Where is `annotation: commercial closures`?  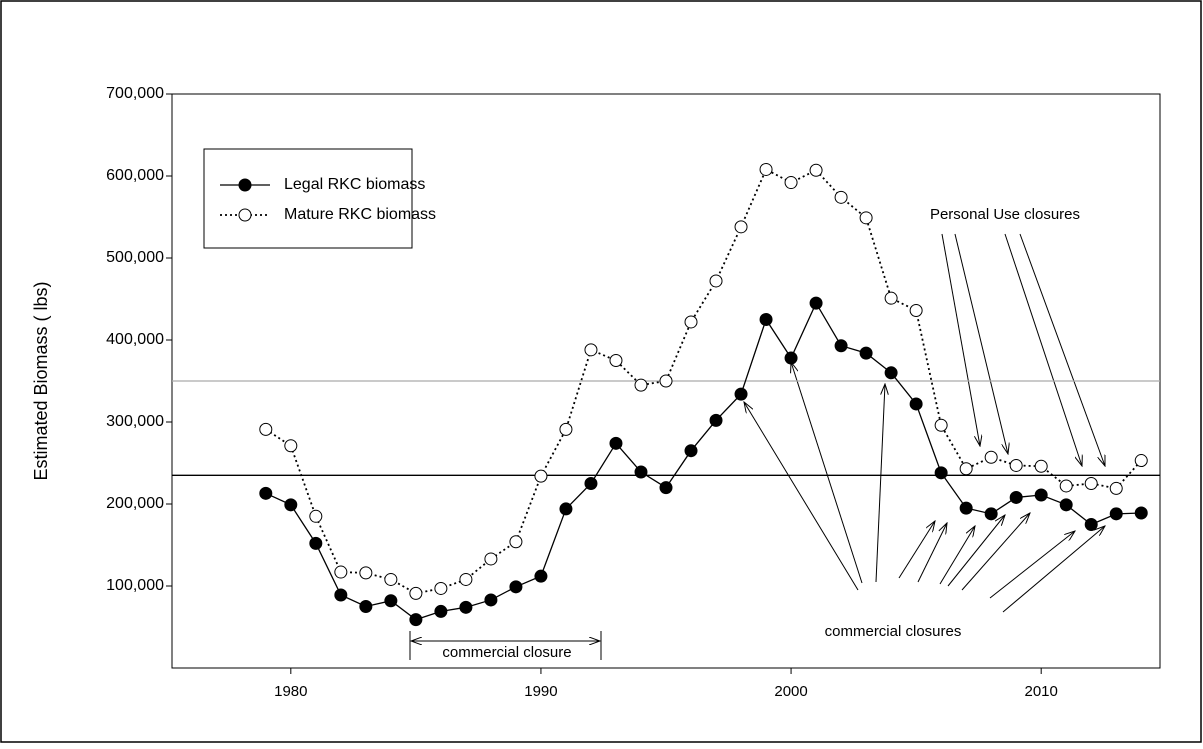 annotation: commercial closures is located at coordinates (893, 631).